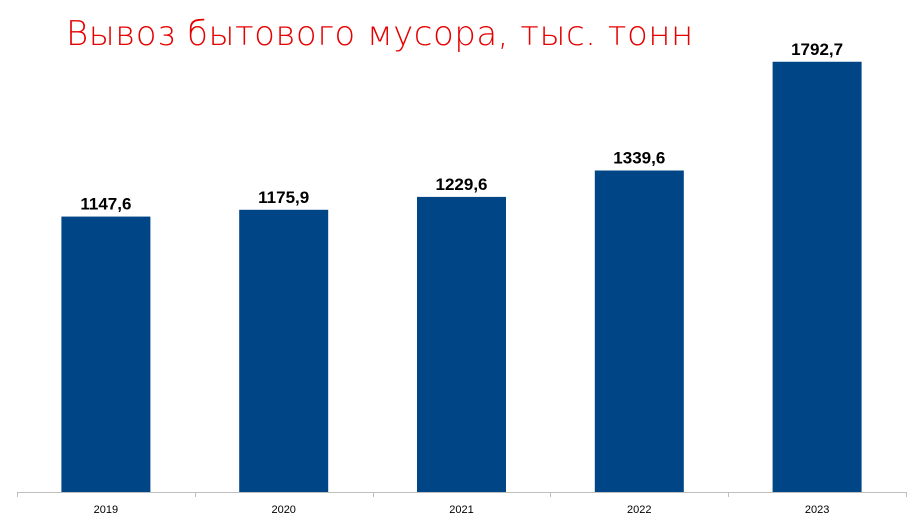  Describe the element at coordinates (283, 510) in the screenshot. I see `x-tick-label-2020: 2020` at that location.